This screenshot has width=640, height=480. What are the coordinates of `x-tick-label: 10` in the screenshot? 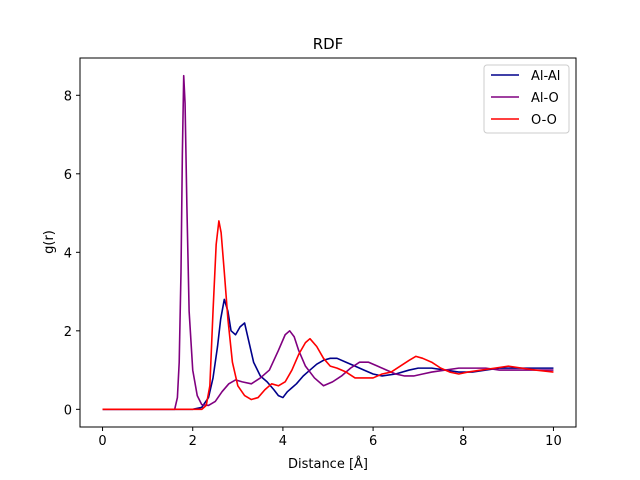 It's located at (553, 441).